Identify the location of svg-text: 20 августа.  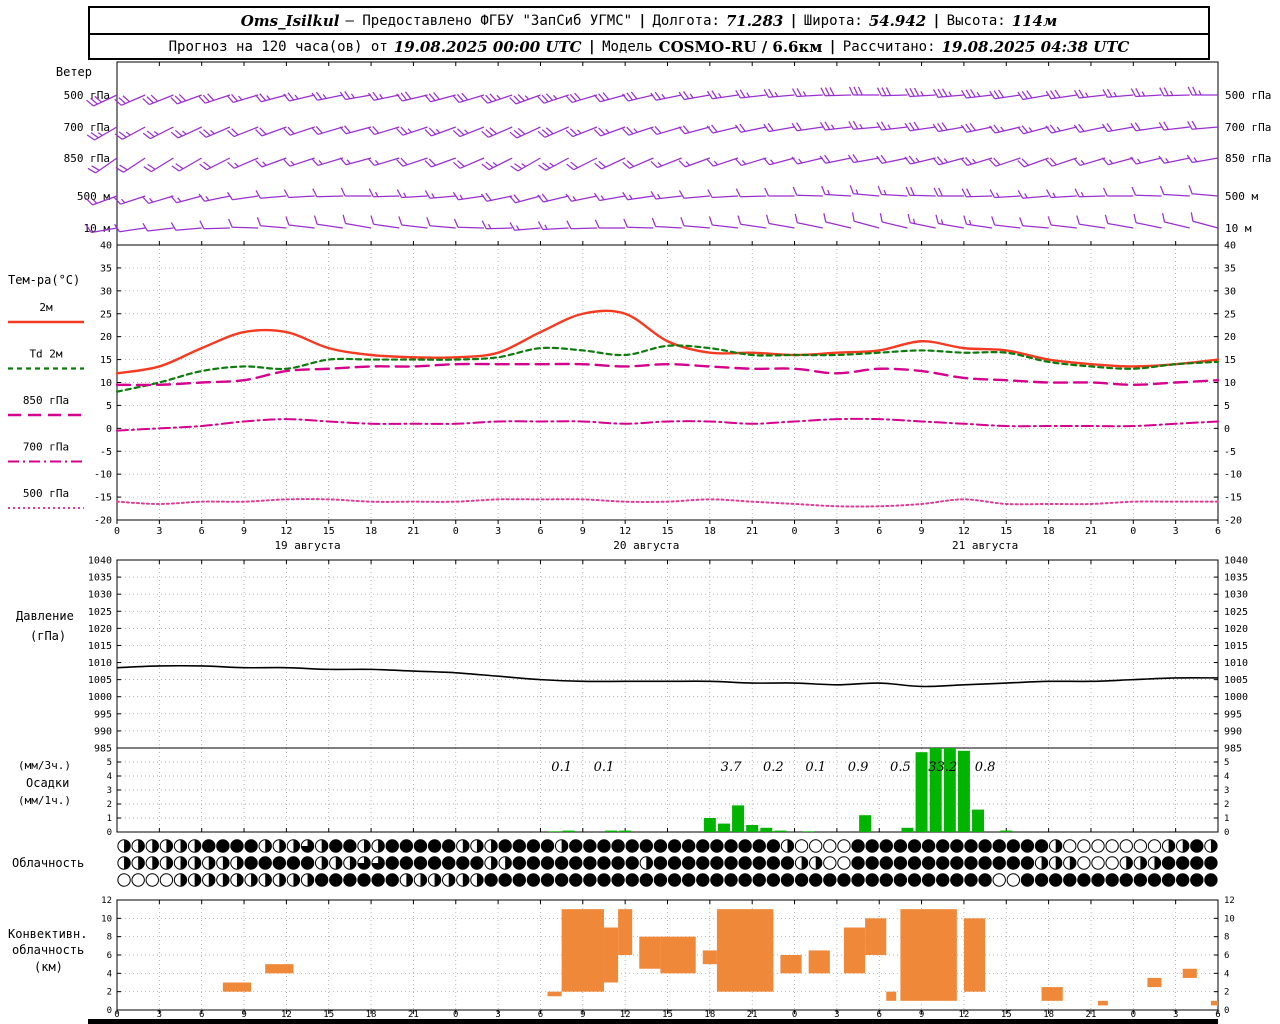
(646, 545).